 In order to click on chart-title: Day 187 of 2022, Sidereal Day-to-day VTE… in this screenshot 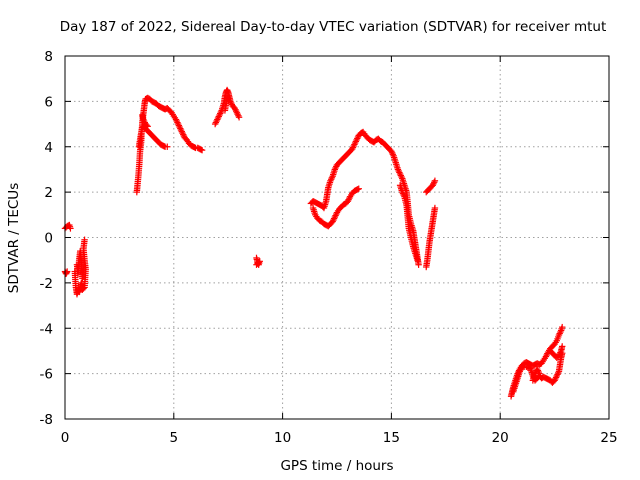, I will do `click(333, 27)`.